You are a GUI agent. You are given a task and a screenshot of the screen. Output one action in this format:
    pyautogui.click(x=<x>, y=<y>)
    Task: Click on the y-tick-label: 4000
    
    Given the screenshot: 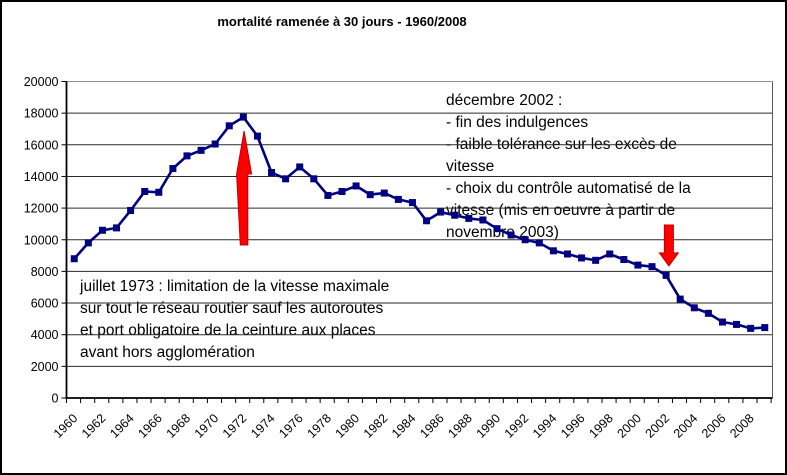 What is the action you would take?
    pyautogui.click(x=45, y=335)
    